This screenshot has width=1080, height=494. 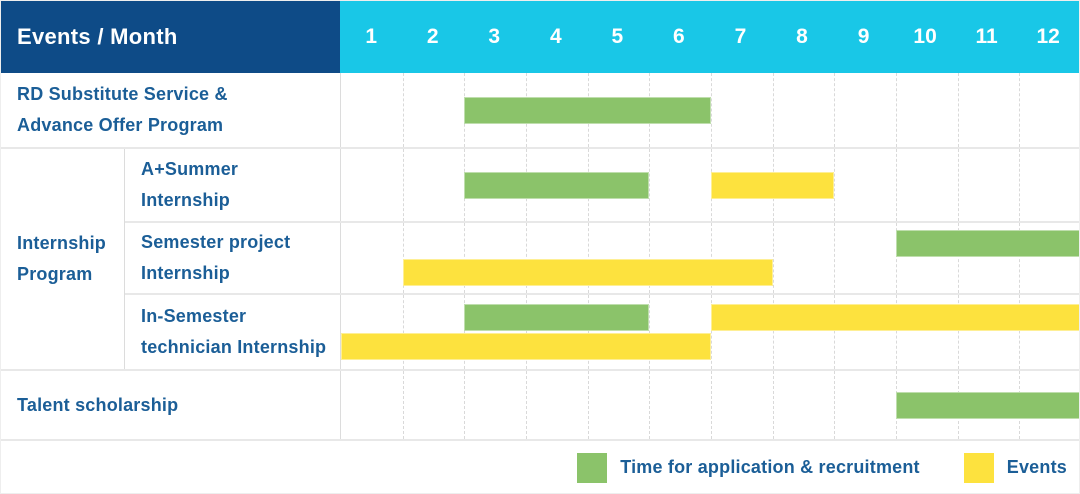 What do you see at coordinates (709, 37) in the screenshot?
I see `month-header-row: 1 2 3 4 5 6 7 8 9 10 11 12` at bounding box center [709, 37].